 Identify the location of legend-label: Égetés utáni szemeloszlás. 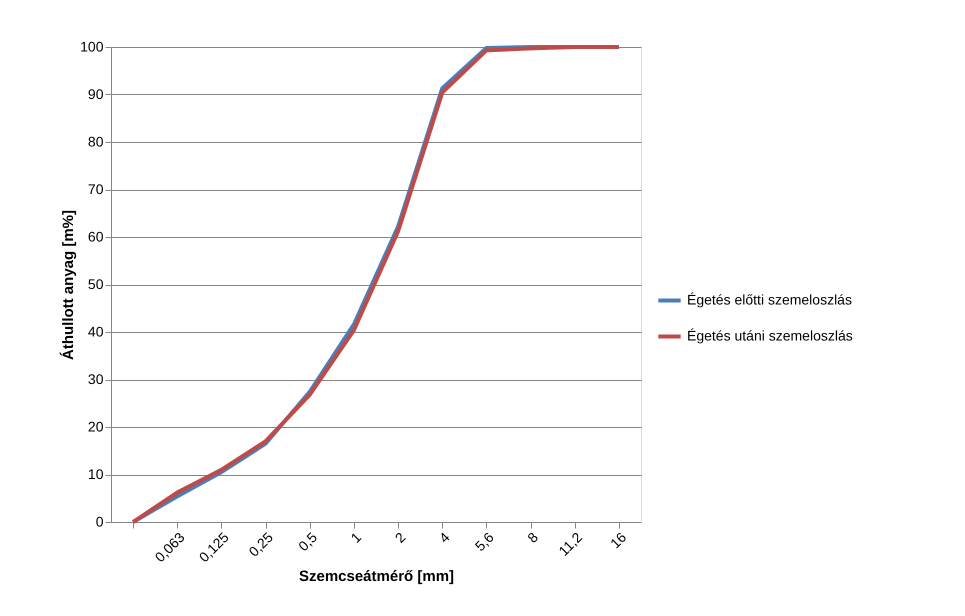
(770, 336).